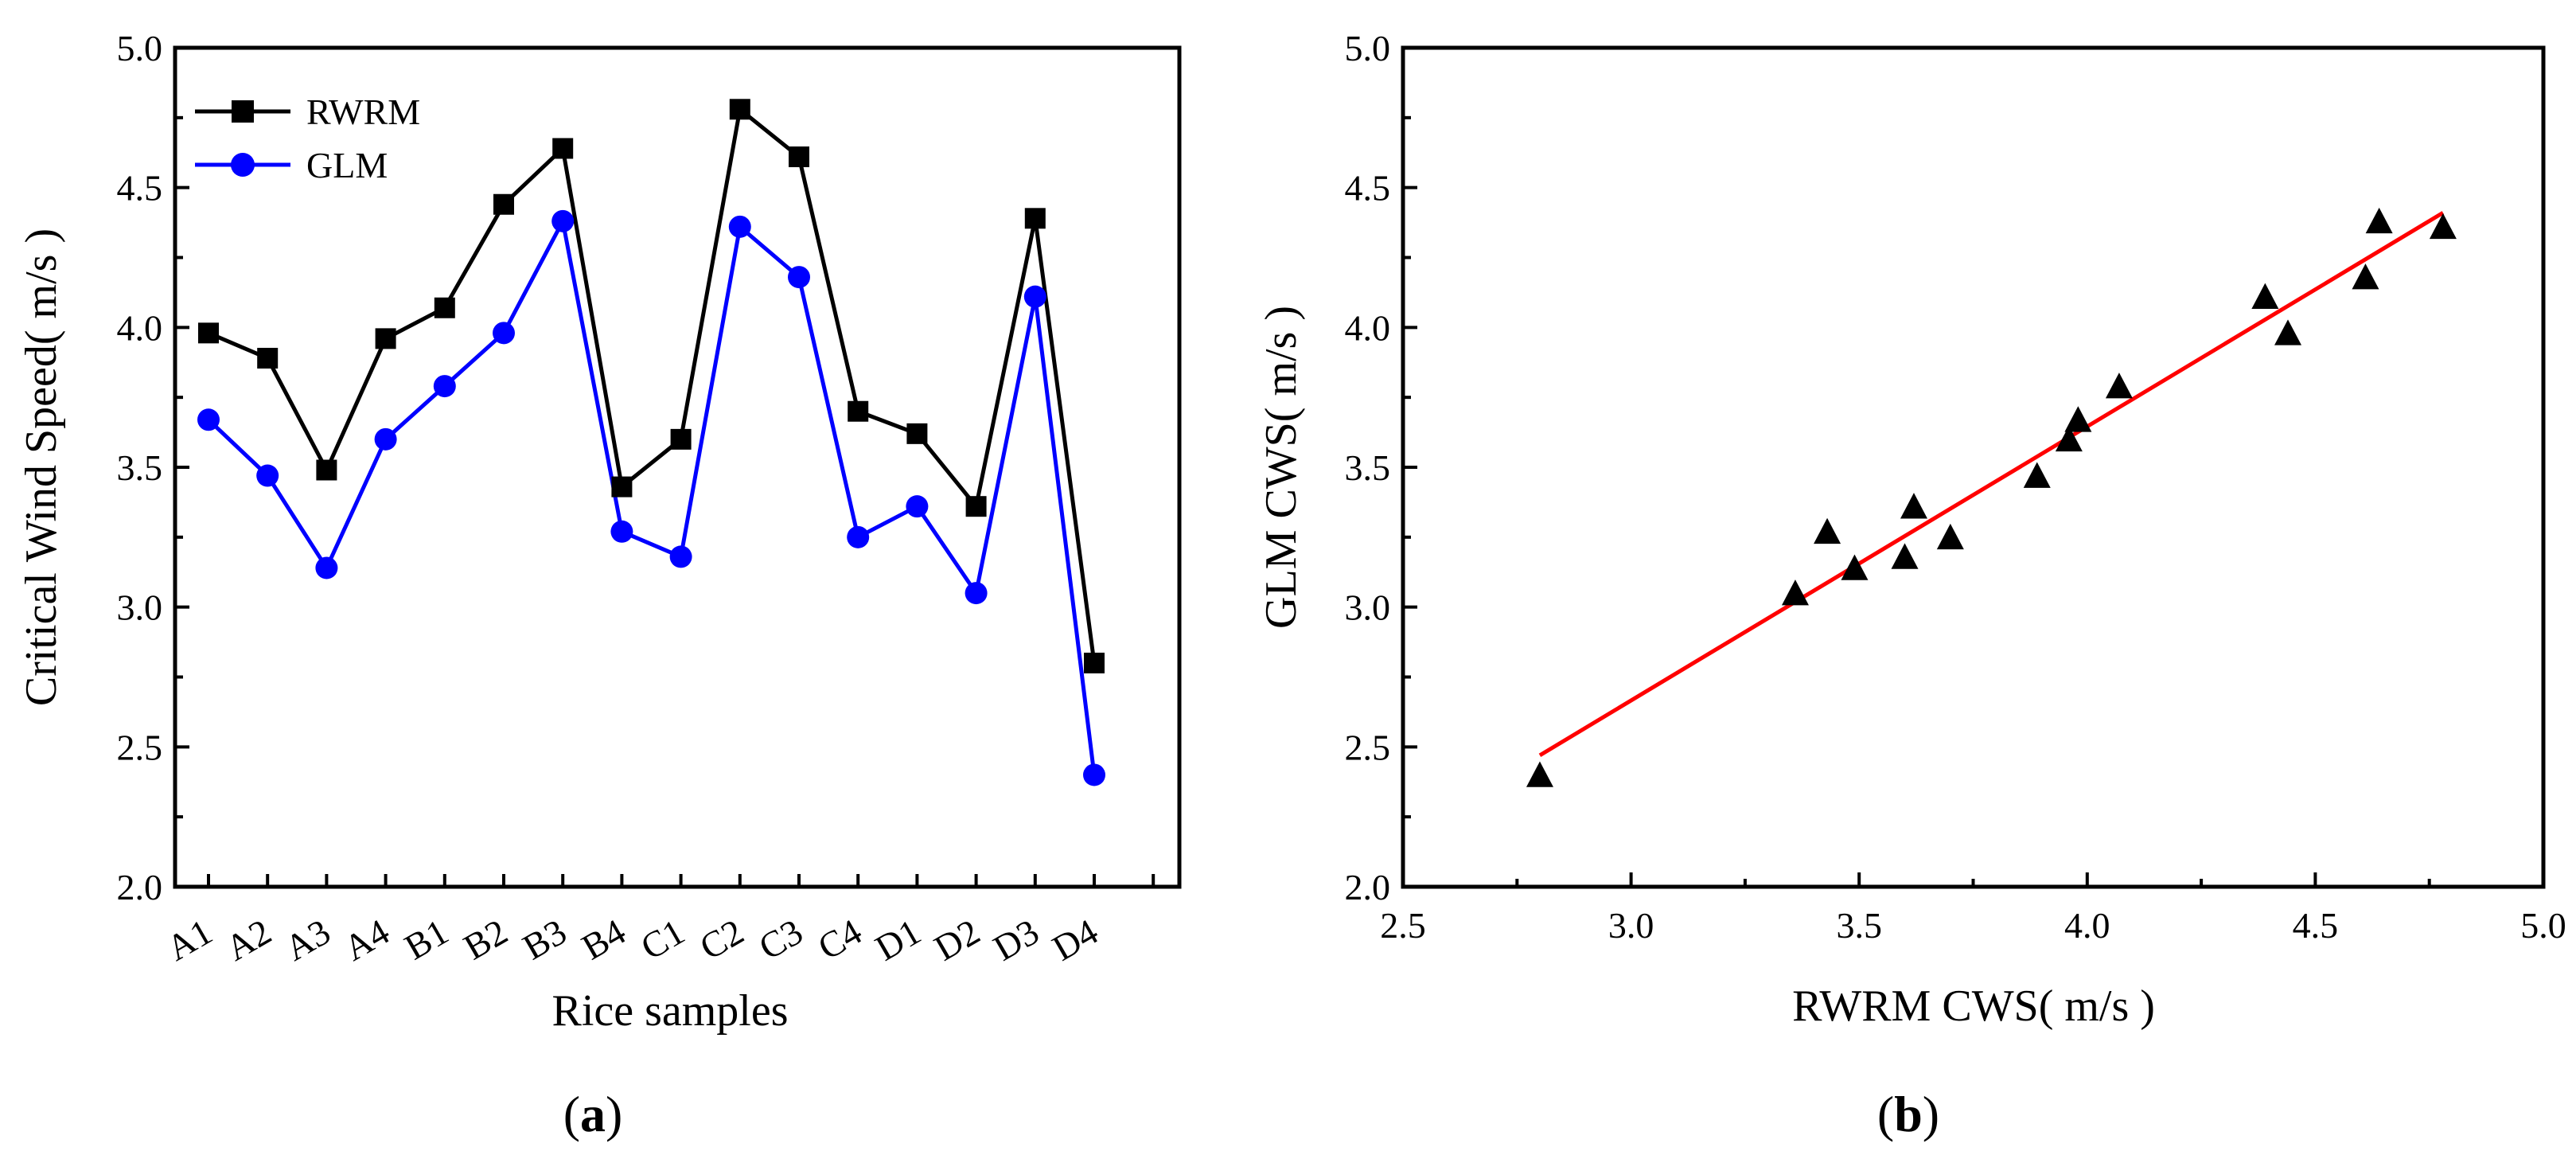 The image size is (2576, 1155). What do you see at coordinates (1368, 48) in the screenshot?
I see `panel-b-y-tick-label: 5.0` at bounding box center [1368, 48].